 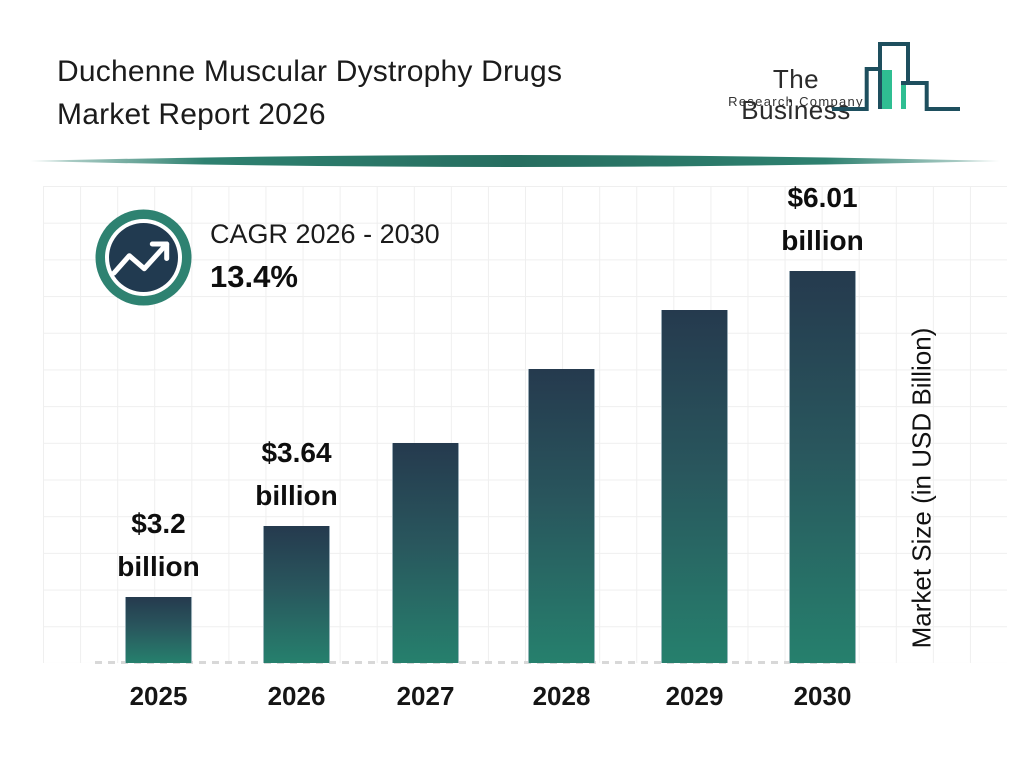 I want to click on y-axis-label: Market Size (in USD Billion), so click(x=921, y=488).